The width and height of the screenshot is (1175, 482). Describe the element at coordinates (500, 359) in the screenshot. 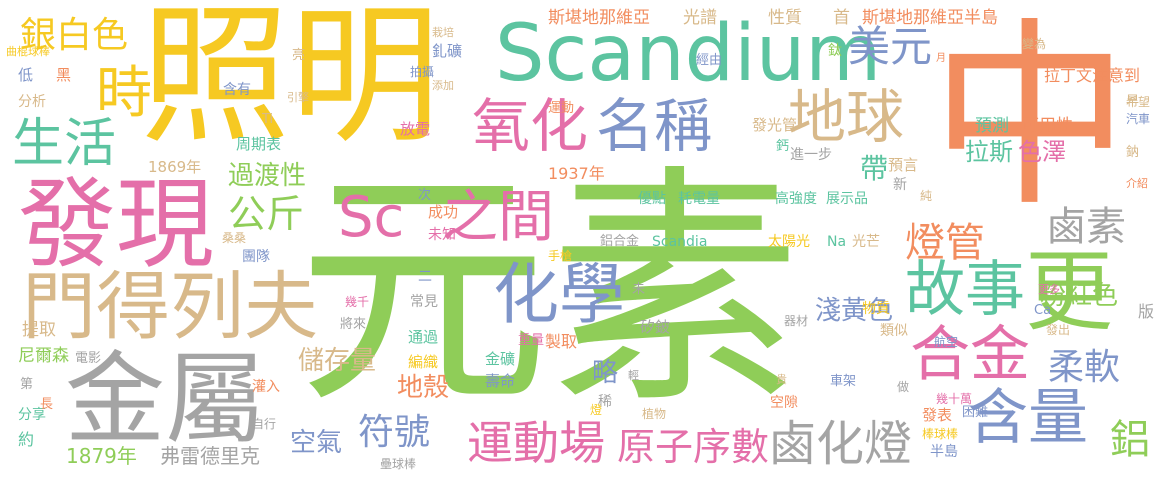

I see `word-jinkuang: 金礦` at that location.